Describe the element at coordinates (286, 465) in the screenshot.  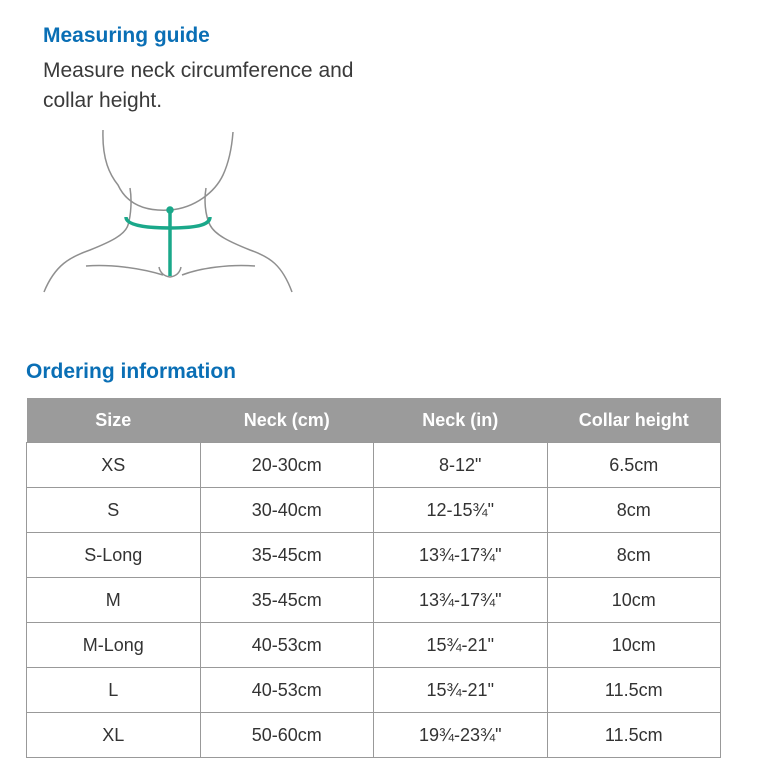
I see `cell-neck-cm: 20-30cm` at that location.